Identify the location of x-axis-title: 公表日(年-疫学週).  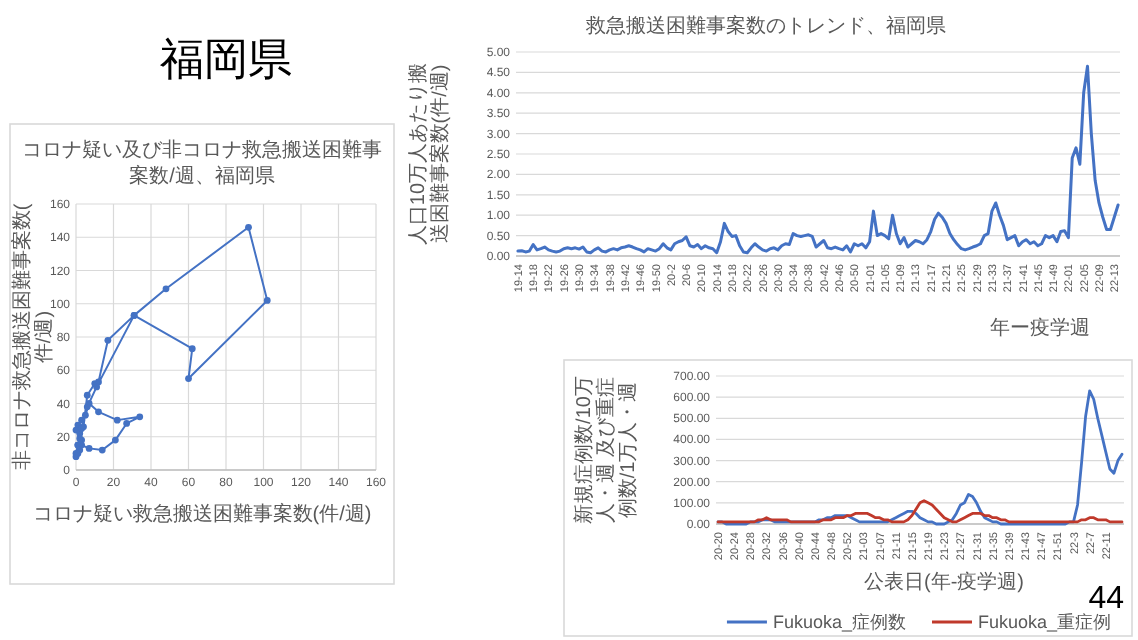
(944, 582).